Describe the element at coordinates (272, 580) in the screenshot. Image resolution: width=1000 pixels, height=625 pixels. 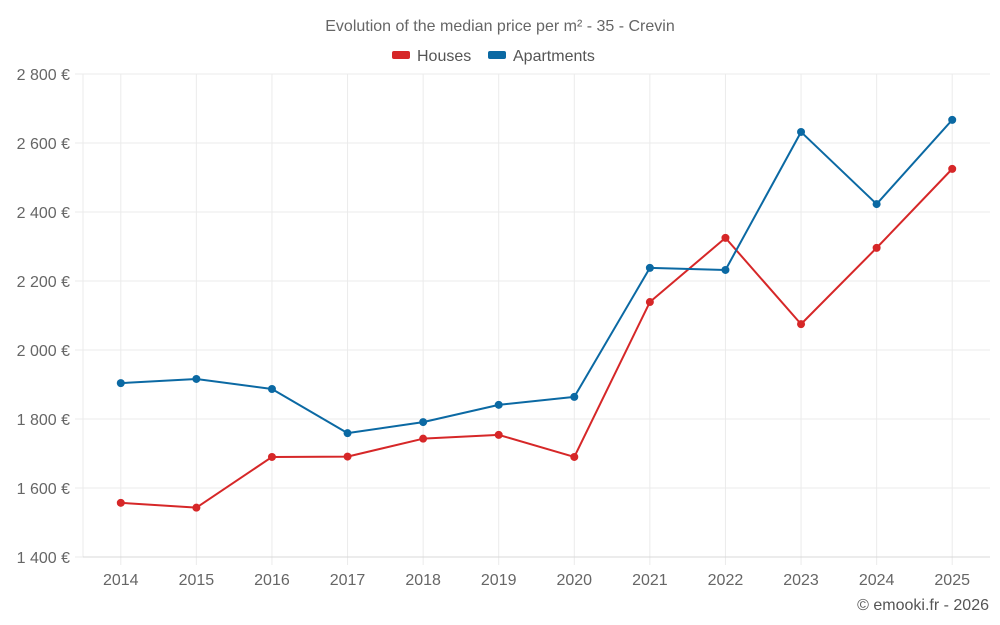
I see `x-tick-label: 2016` at that location.